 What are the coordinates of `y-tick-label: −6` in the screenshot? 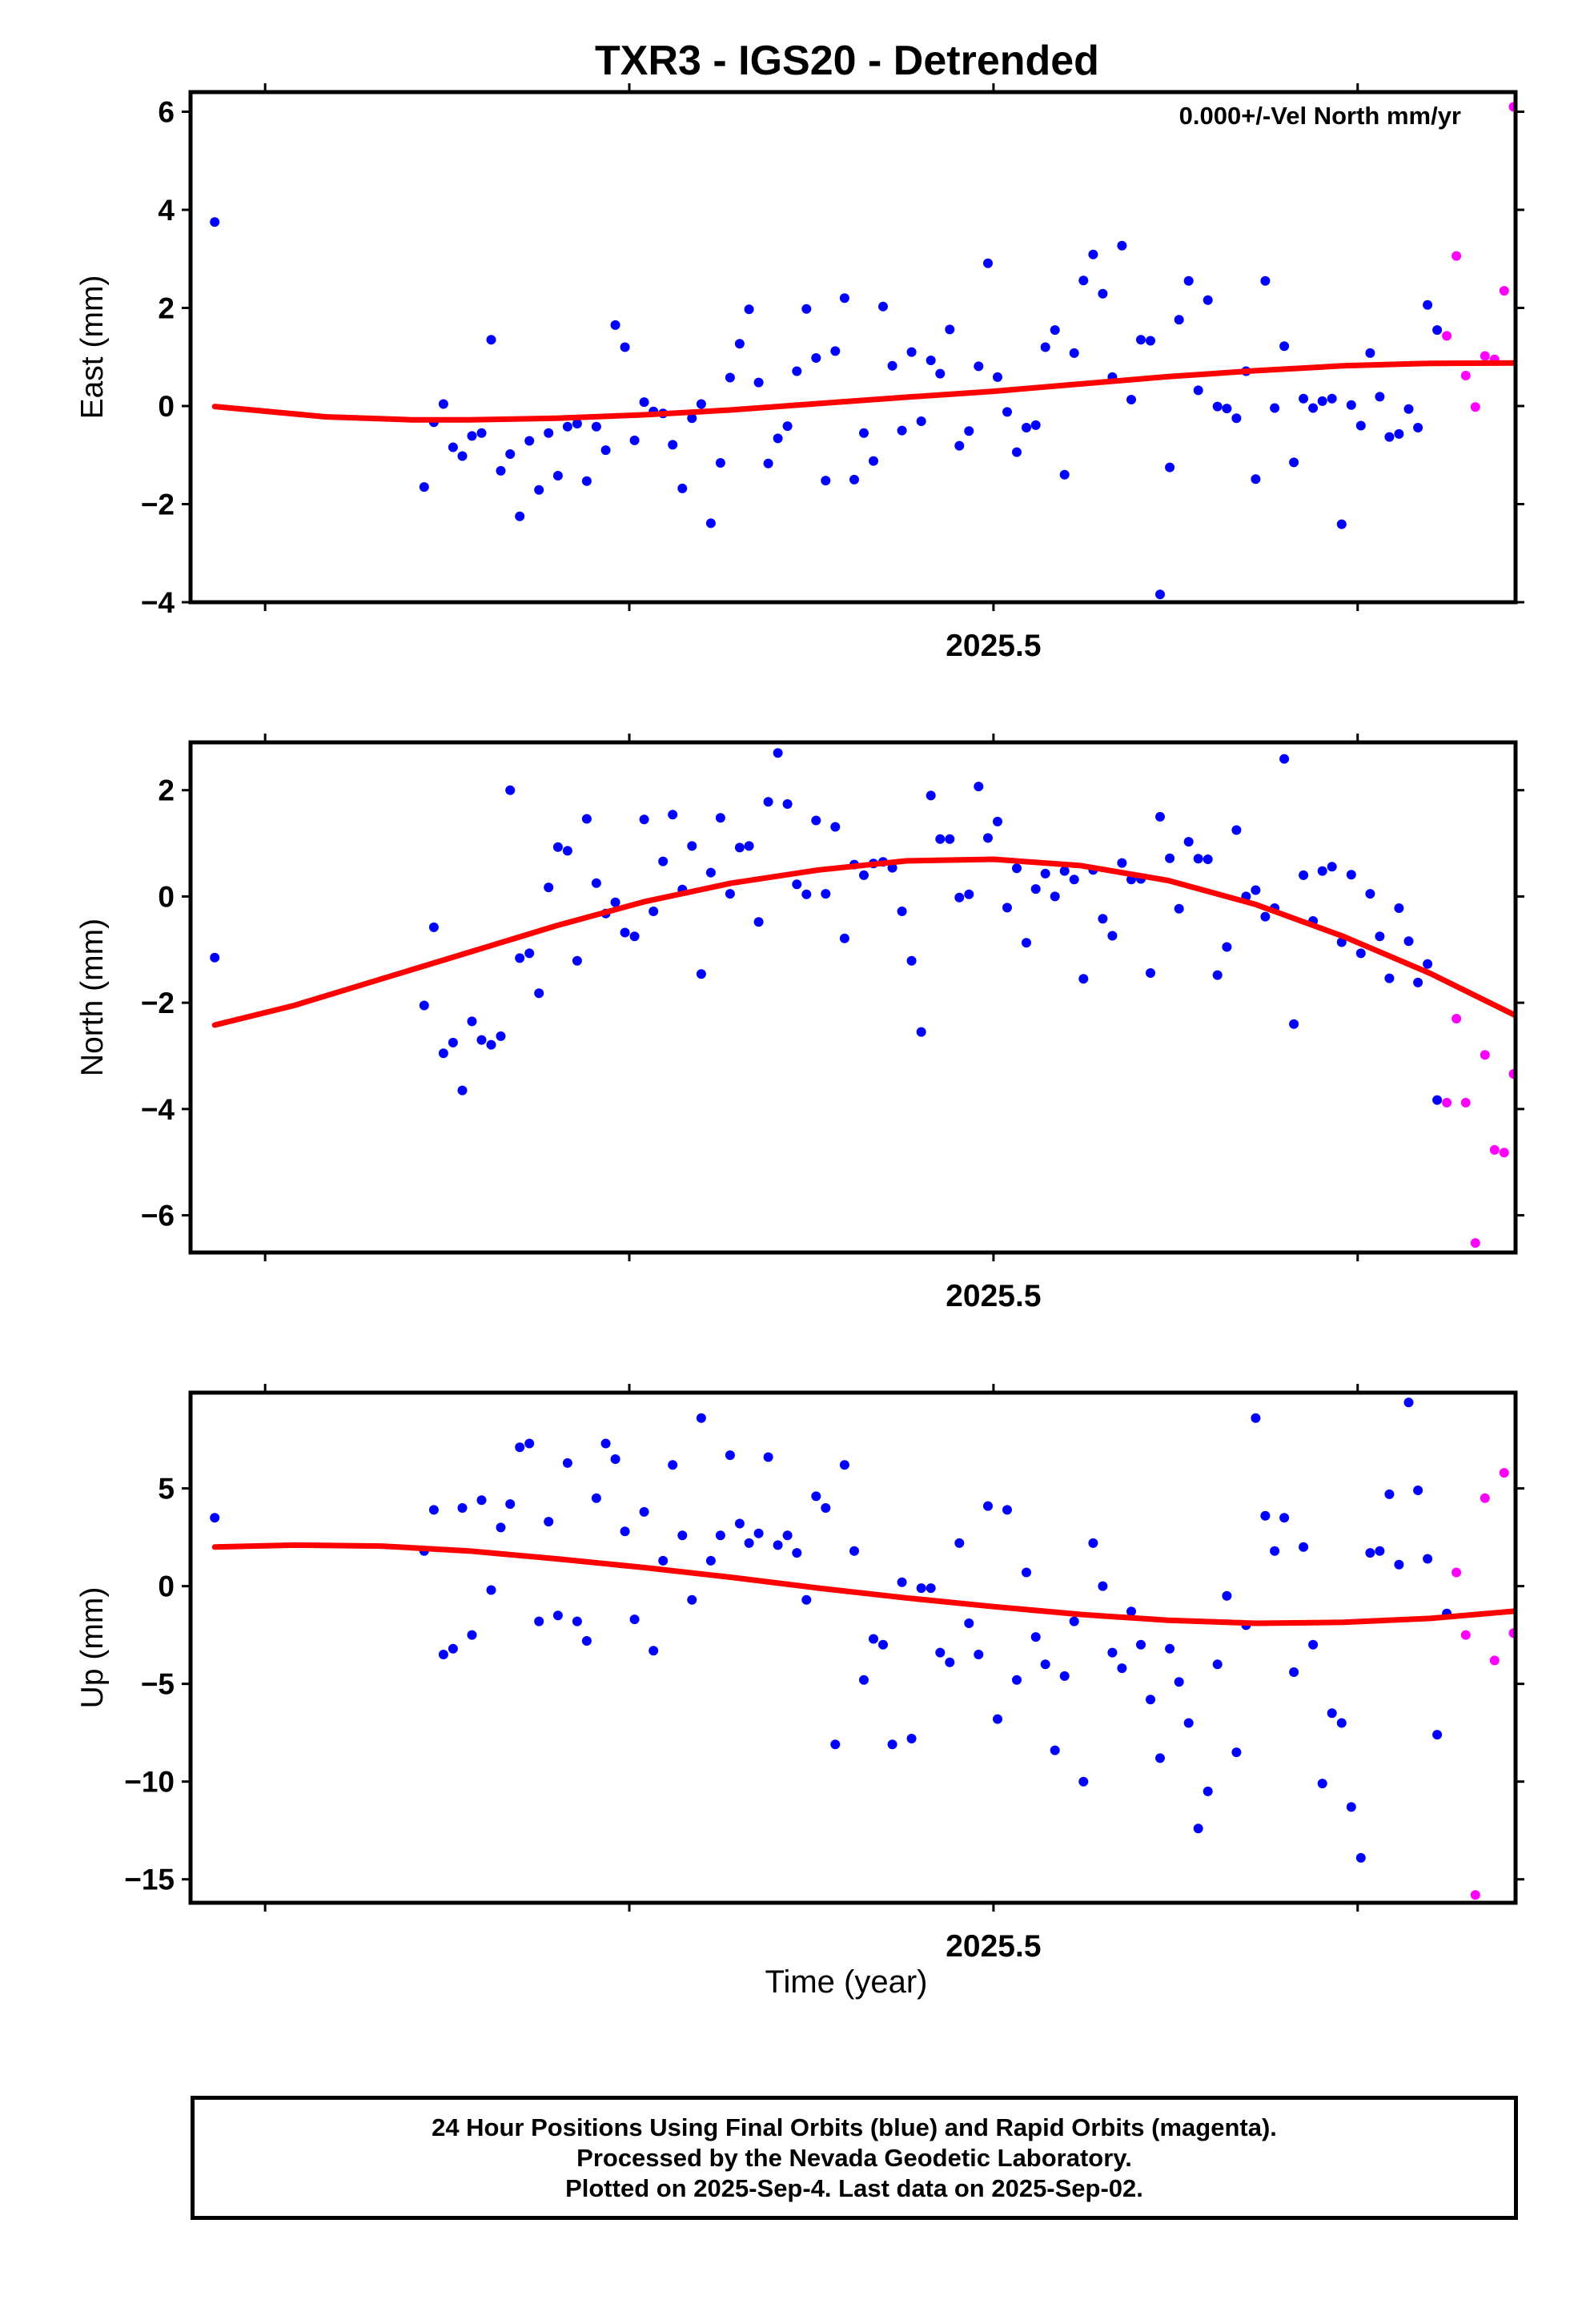 It's located at (158, 1216).